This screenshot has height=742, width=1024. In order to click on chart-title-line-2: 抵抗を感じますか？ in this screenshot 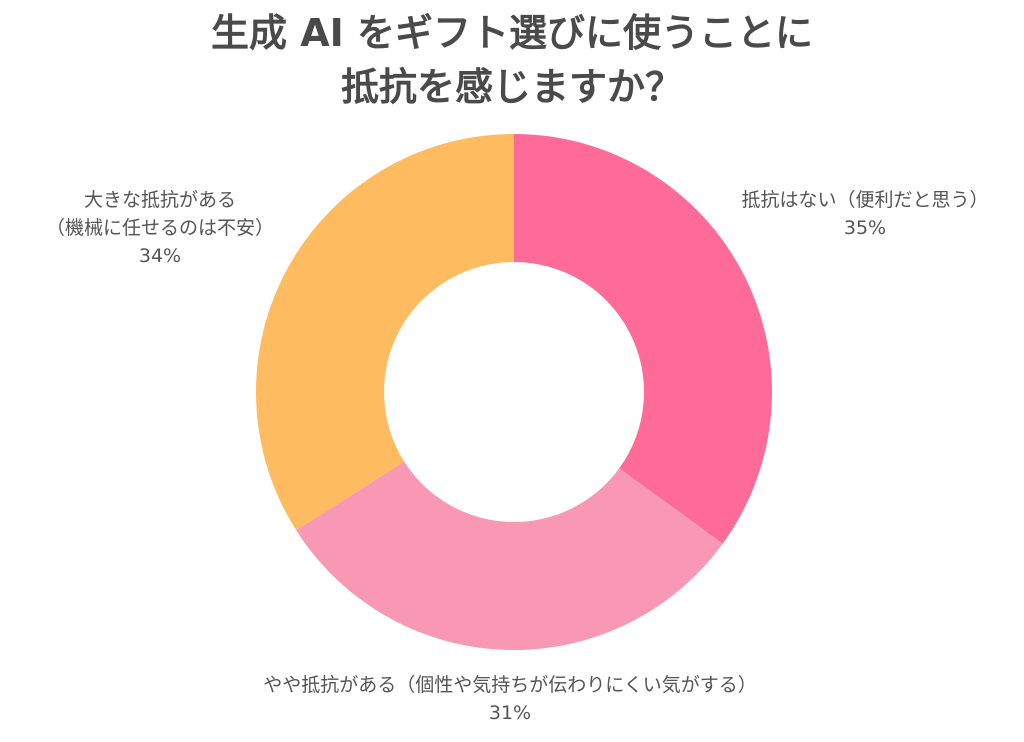, I will do `click(511, 87)`.